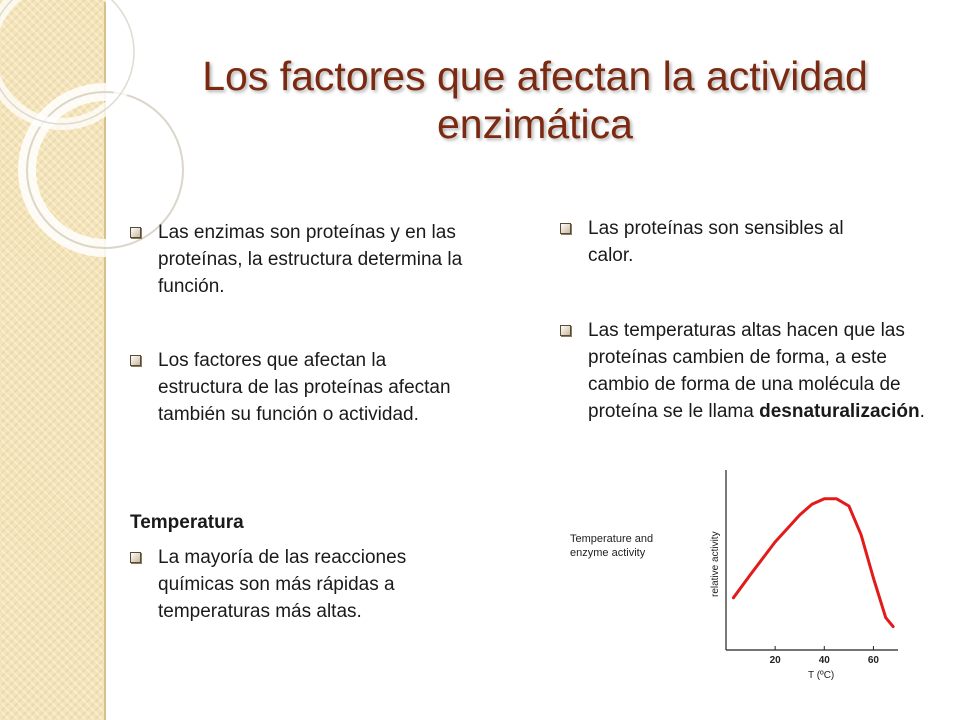  I want to click on x-axis-label: T (ºC), so click(821, 675).